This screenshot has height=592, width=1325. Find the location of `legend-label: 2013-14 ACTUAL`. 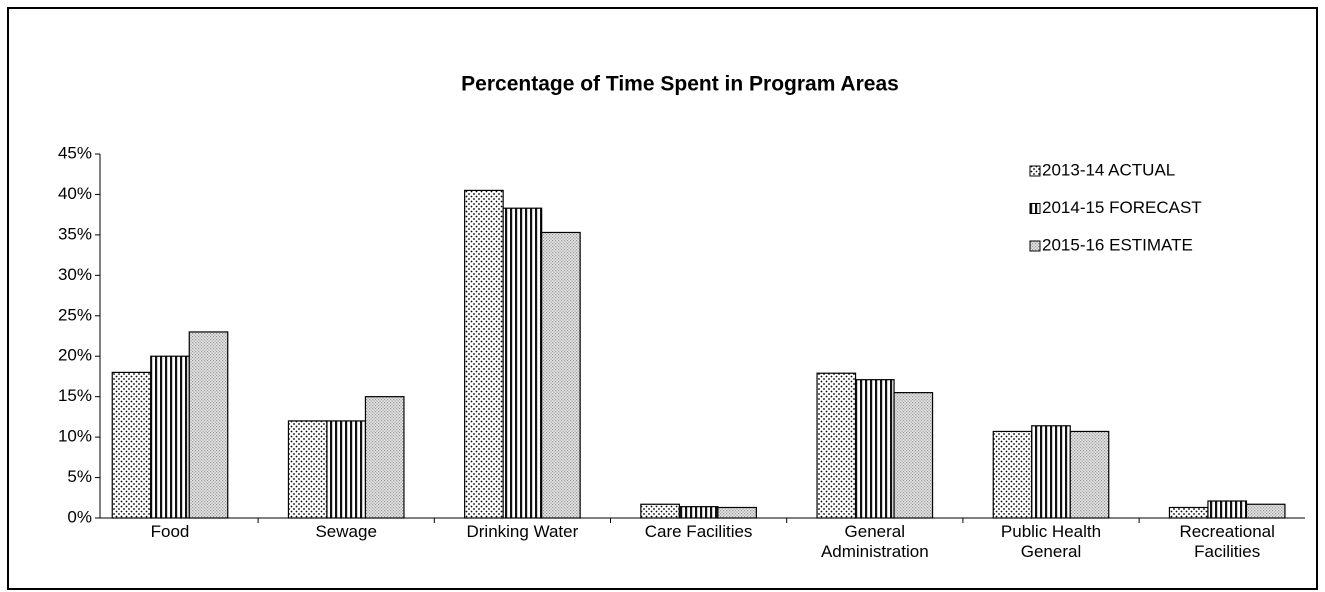

legend-label: 2013-14 ACTUAL is located at coordinates (1108, 169).